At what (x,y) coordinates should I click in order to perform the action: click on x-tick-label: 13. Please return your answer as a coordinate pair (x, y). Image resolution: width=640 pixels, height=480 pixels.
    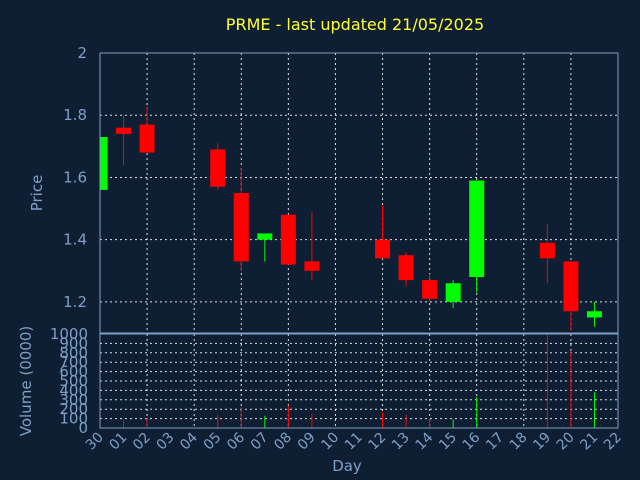
    Looking at the image, I should click on (401, 442).